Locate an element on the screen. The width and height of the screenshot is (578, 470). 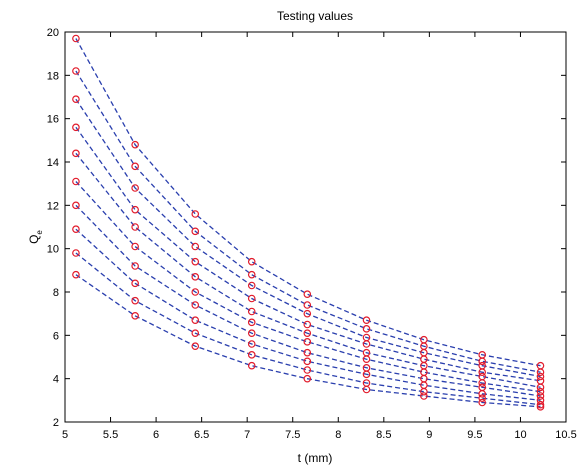
x-axis-label: t (mm) is located at coordinates (315, 458).